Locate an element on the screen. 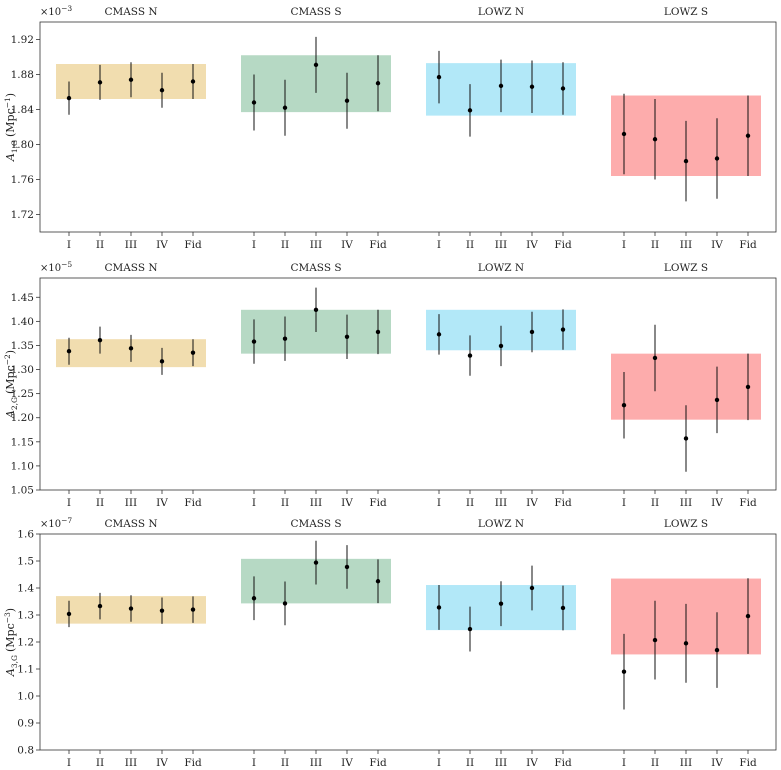 This screenshot has height=770, width=781. y-tick-label: 1.80 is located at coordinates (22, 145).